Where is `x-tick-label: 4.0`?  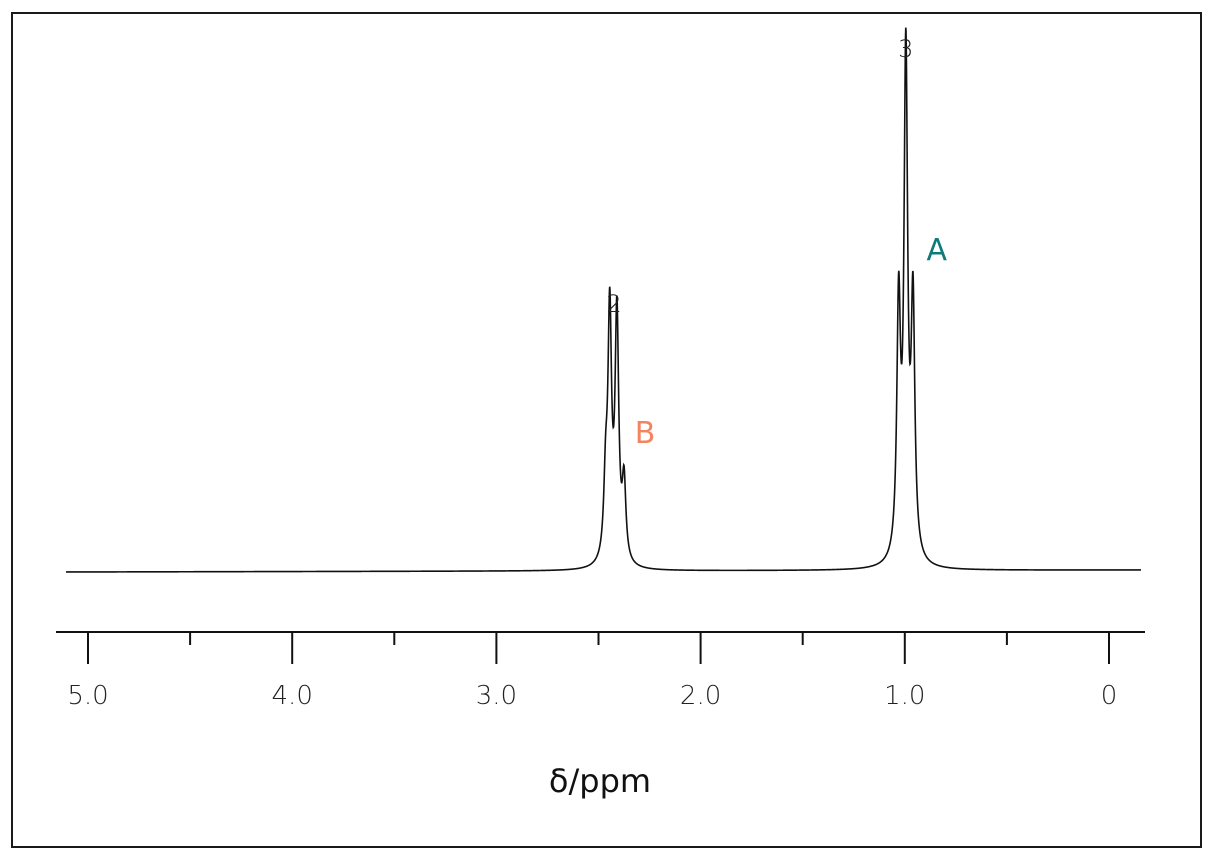
x-tick-label: 4.0 is located at coordinates (292, 696).